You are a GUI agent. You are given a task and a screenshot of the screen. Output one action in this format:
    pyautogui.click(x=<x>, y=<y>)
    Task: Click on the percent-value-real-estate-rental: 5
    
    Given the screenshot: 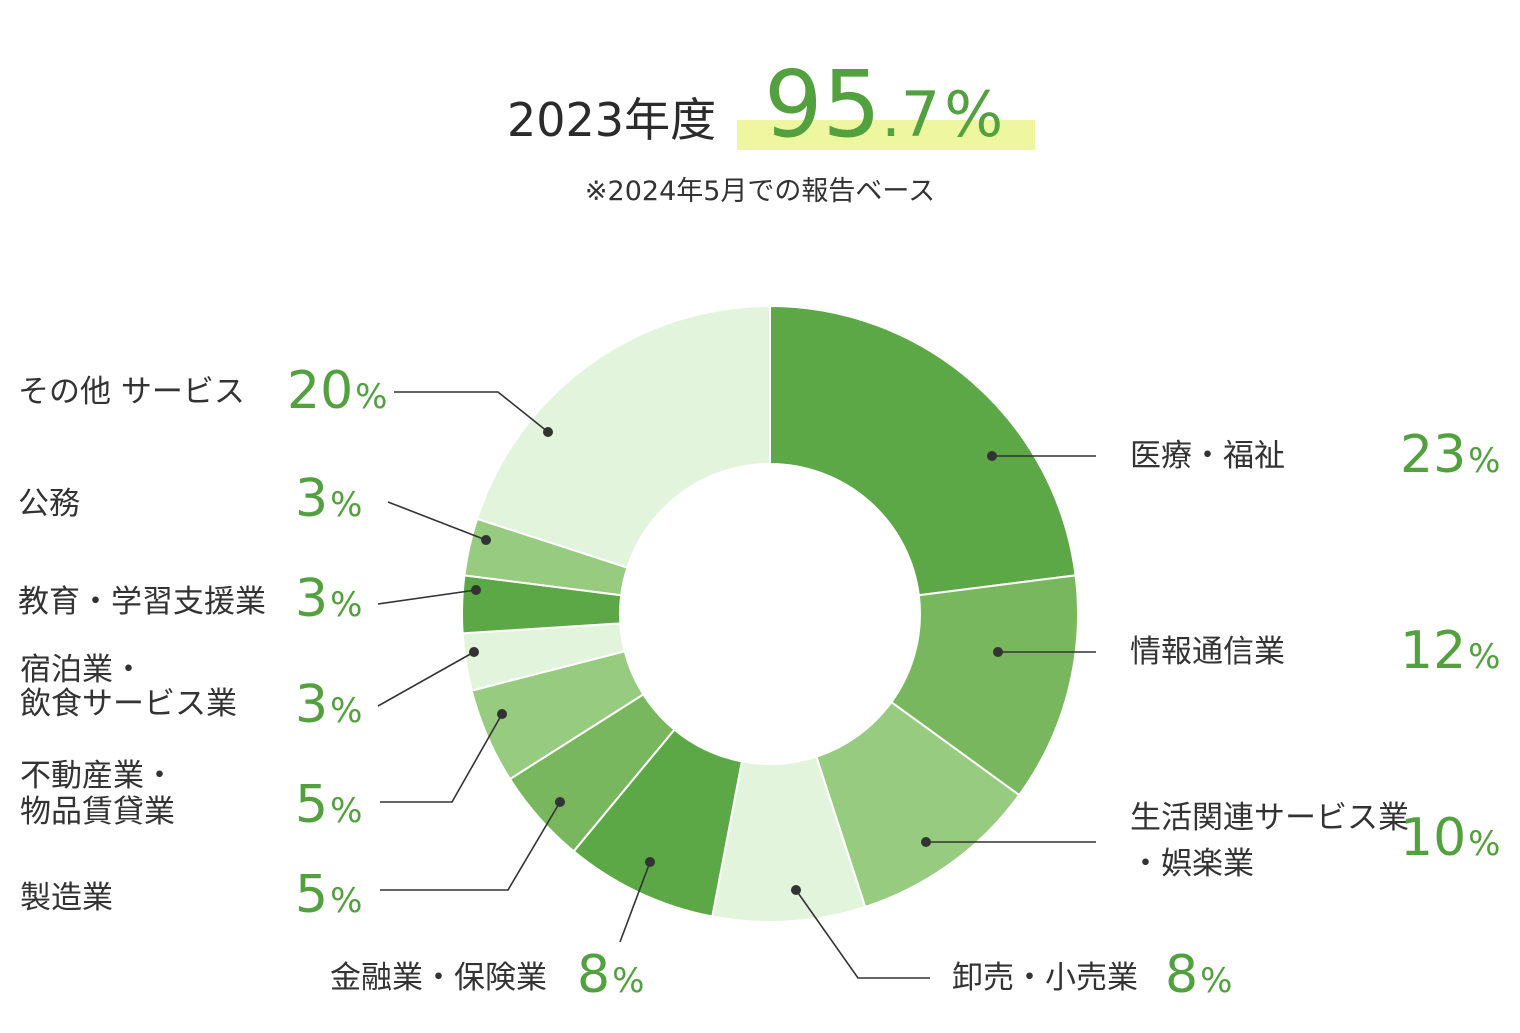 What is the action you would take?
    pyautogui.click(x=311, y=805)
    